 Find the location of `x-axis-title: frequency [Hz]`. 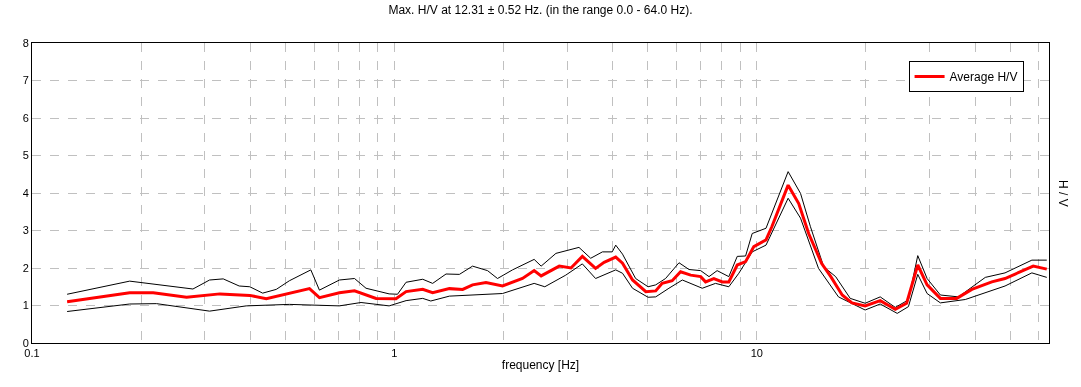

x-axis-title: frequency [Hz] is located at coordinates (540, 365).